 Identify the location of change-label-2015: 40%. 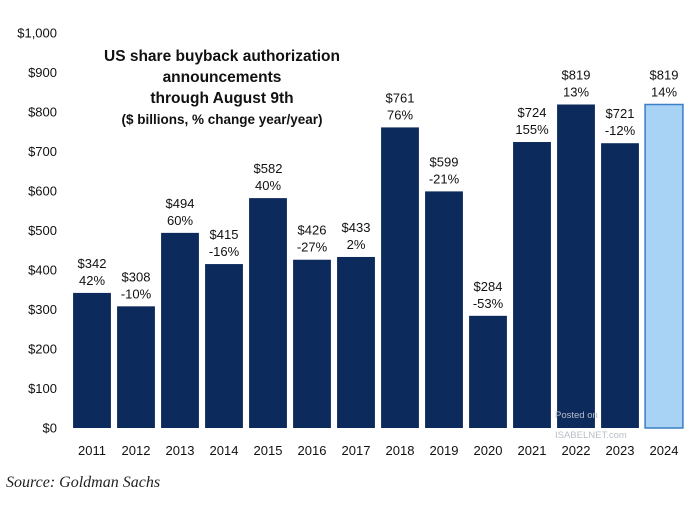
(268, 185).